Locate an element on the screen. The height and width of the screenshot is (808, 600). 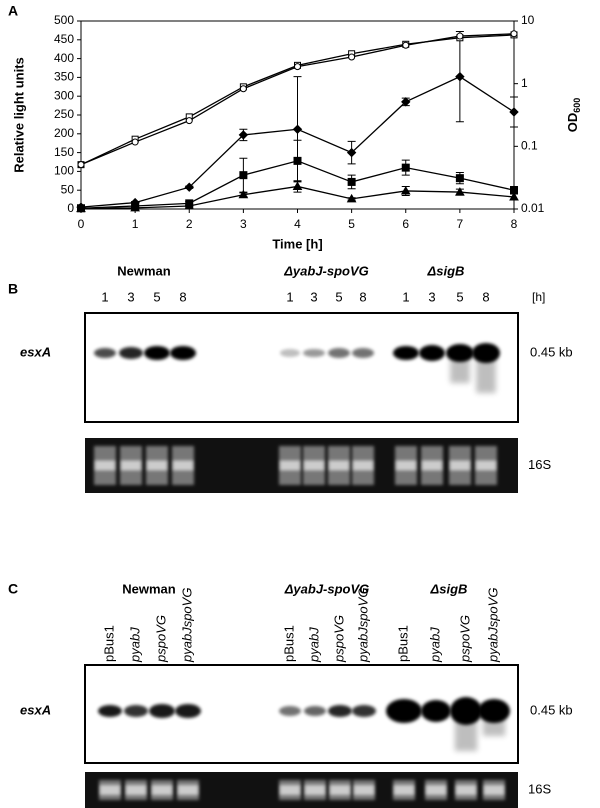
y-tick-label: 250 is located at coordinates (64, 114).